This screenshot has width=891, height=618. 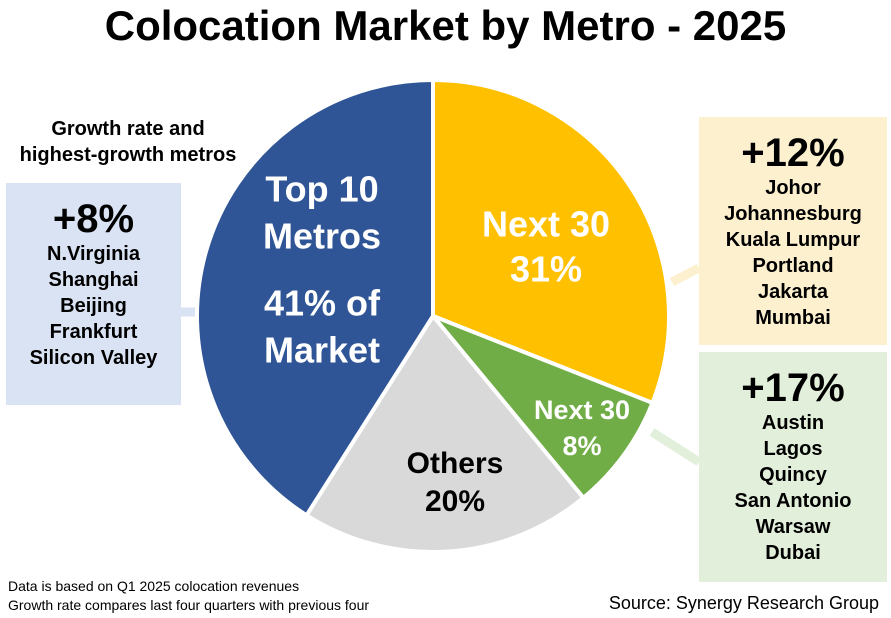 What do you see at coordinates (455, 501) in the screenshot?
I see `slice-label-others: 20%` at bounding box center [455, 501].